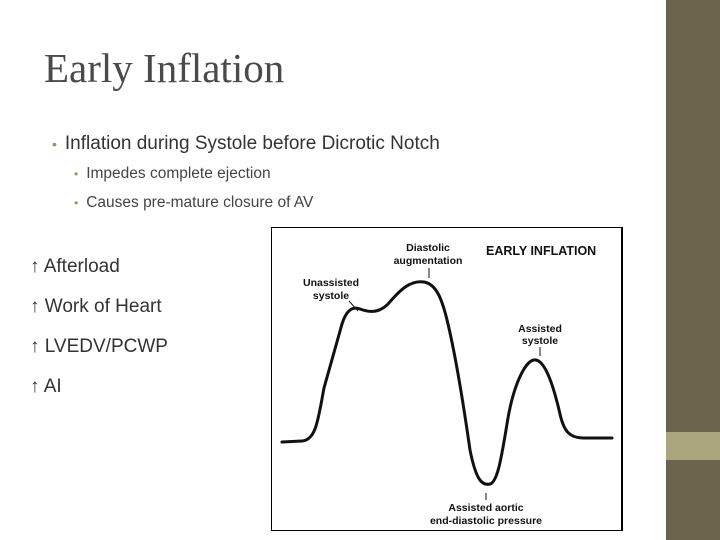  What do you see at coordinates (540, 329) in the screenshot?
I see `label-assisted-line1: Assisted` at bounding box center [540, 329].